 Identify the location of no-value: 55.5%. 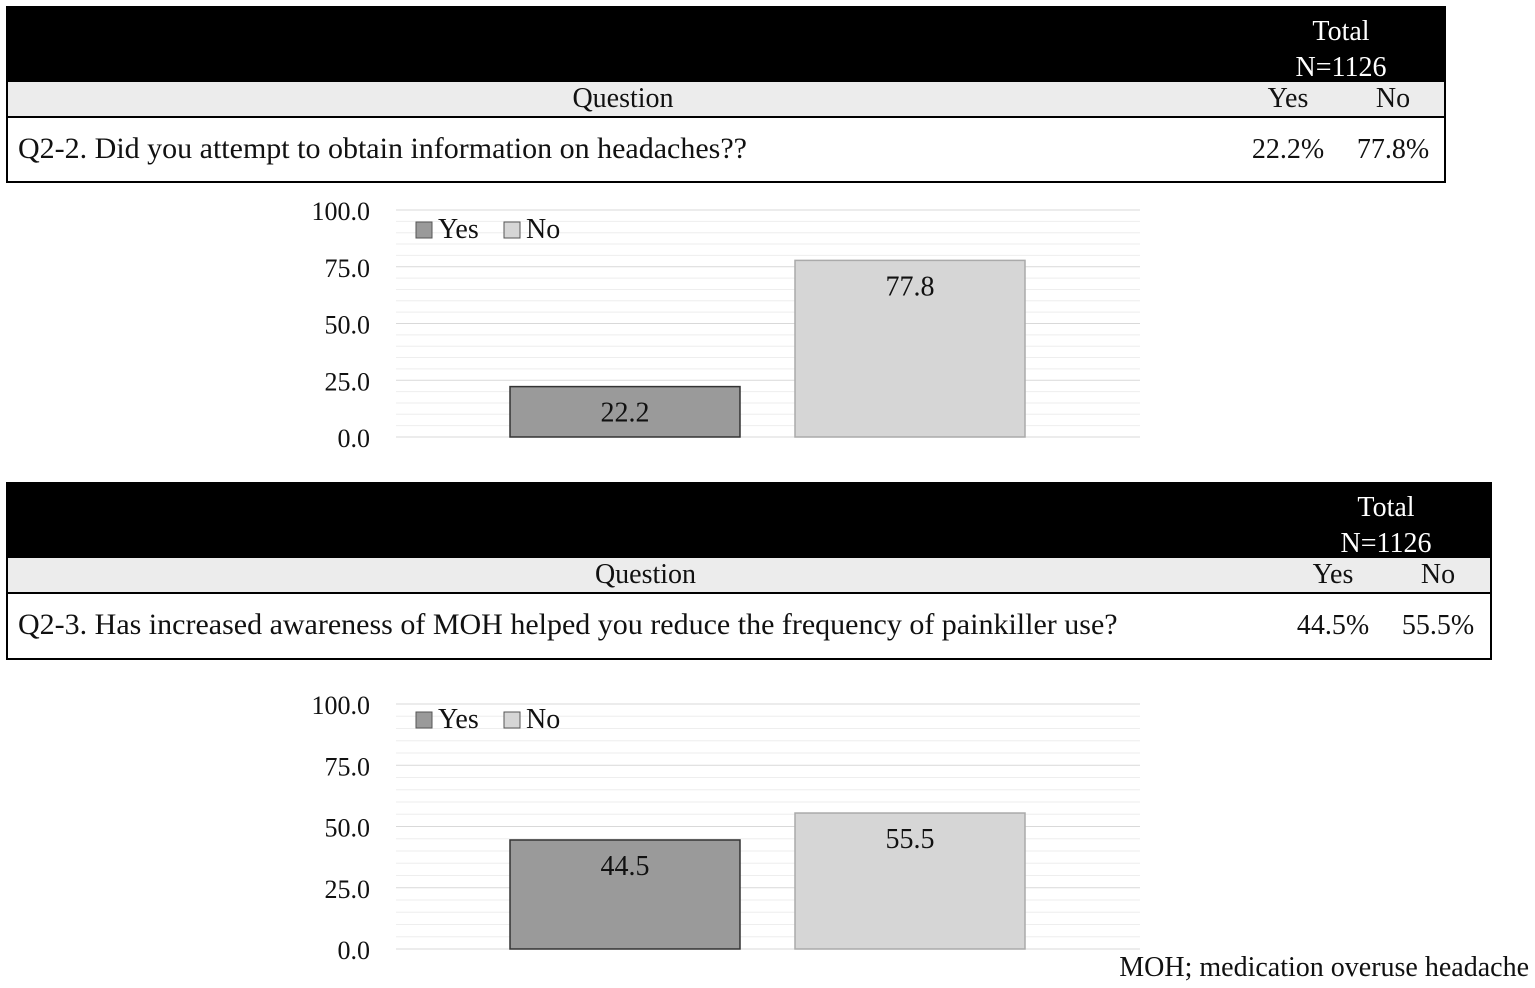
(1438, 625).